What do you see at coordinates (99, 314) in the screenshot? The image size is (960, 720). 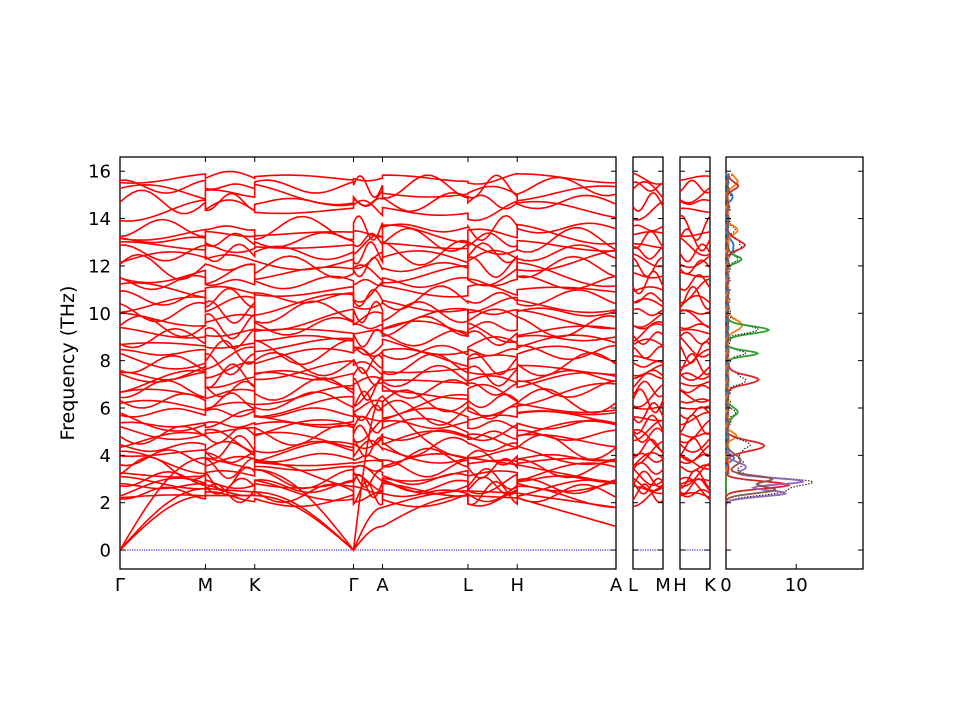 I see `y-tick-label: 10` at bounding box center [99, 314].